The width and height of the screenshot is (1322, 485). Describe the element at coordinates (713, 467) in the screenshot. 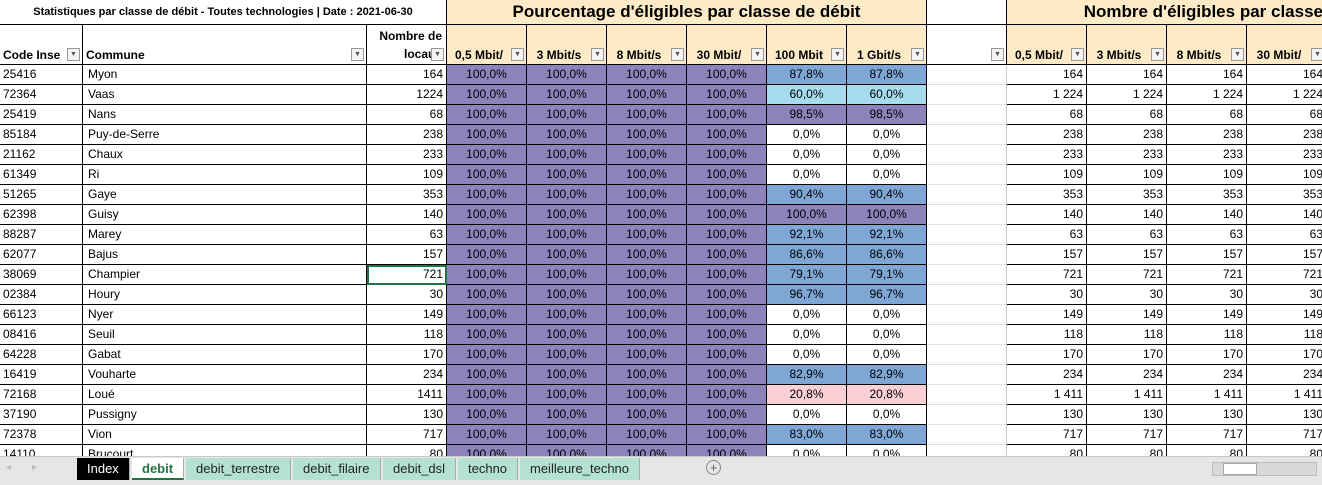

I see `add-sheet-icon: +` at that location.